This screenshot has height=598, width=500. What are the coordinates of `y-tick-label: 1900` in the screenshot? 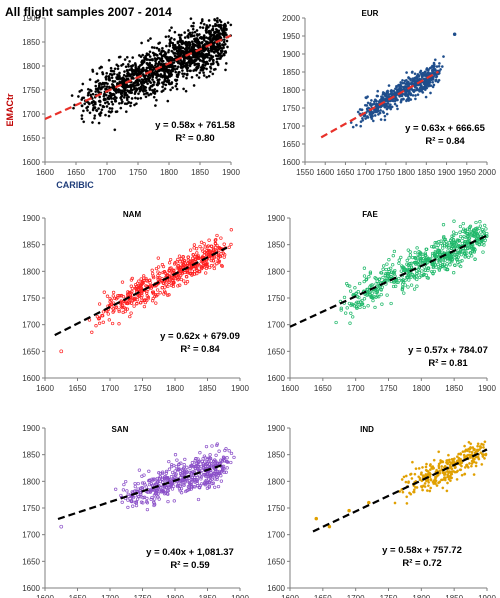 It's located at (31, 18).